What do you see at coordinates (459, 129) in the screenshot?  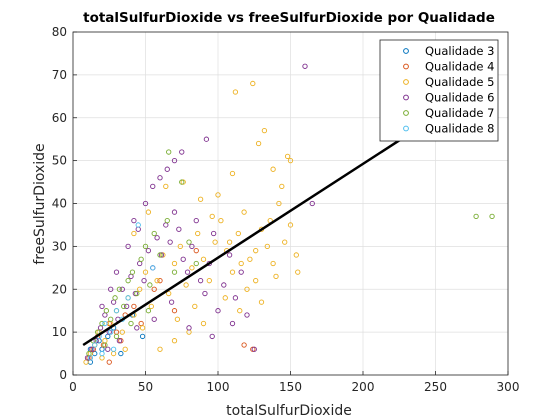 I see `legend-label: Qualidade 8` at bounding box center [459, 129].